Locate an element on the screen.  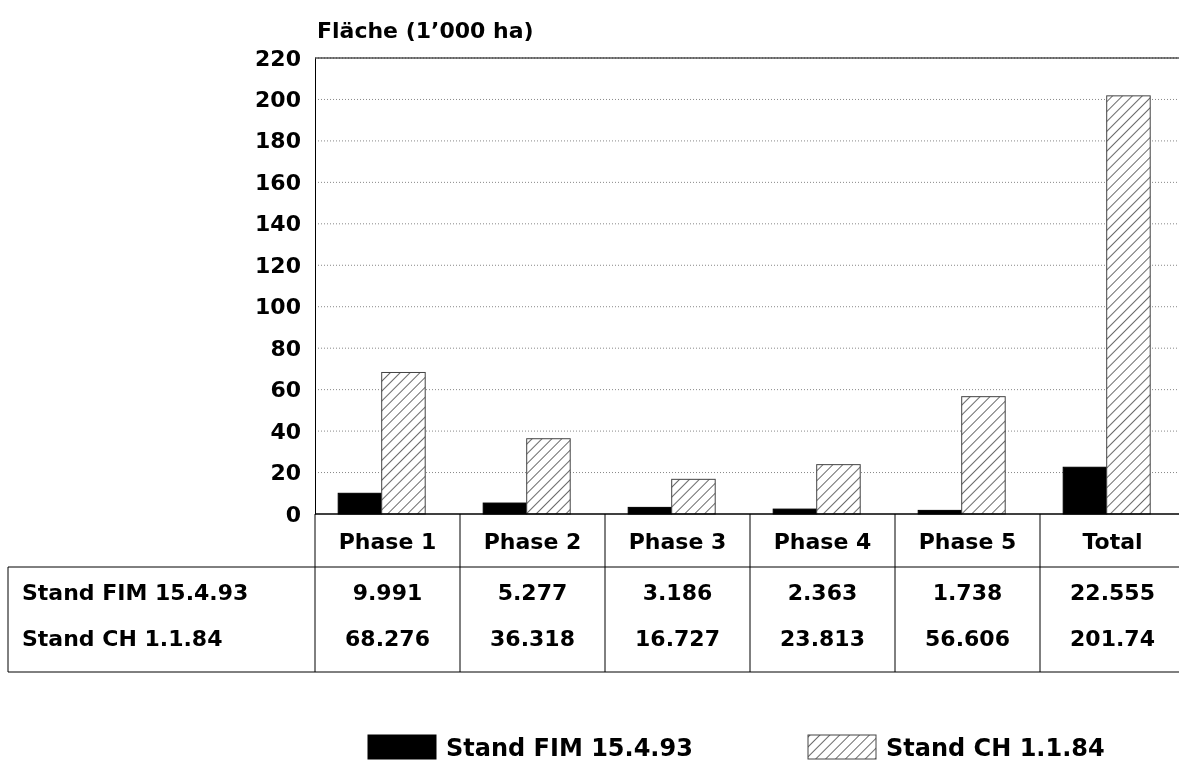
data-label: 23.813 is located at coordinates (822, 638).